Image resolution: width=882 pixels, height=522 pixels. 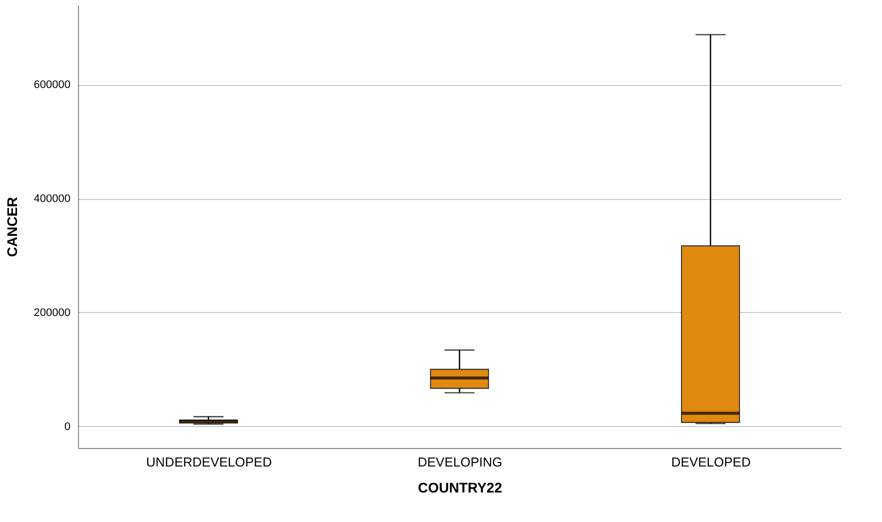 What do you see at coordinates (52, 199) in the screenshot?
I see `y-tick-label: 400000` at bounding box center [52, 199].